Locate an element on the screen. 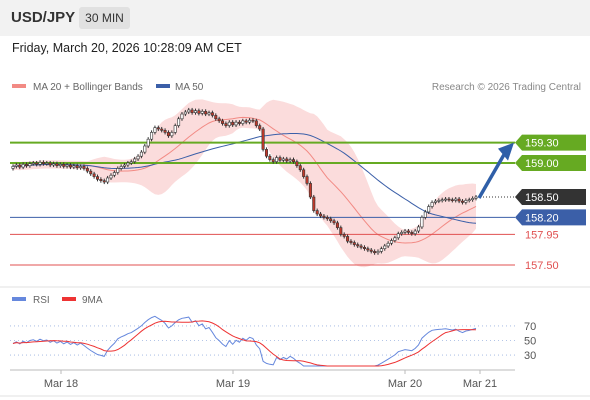 This screenshot has width=590, height=400. support-tag is located at coordinates (550, 217).